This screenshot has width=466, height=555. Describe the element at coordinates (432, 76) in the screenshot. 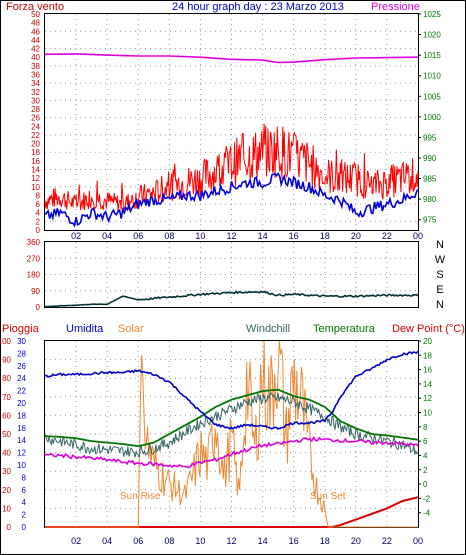

I see `y-right-tick-label: 1010` at that location.